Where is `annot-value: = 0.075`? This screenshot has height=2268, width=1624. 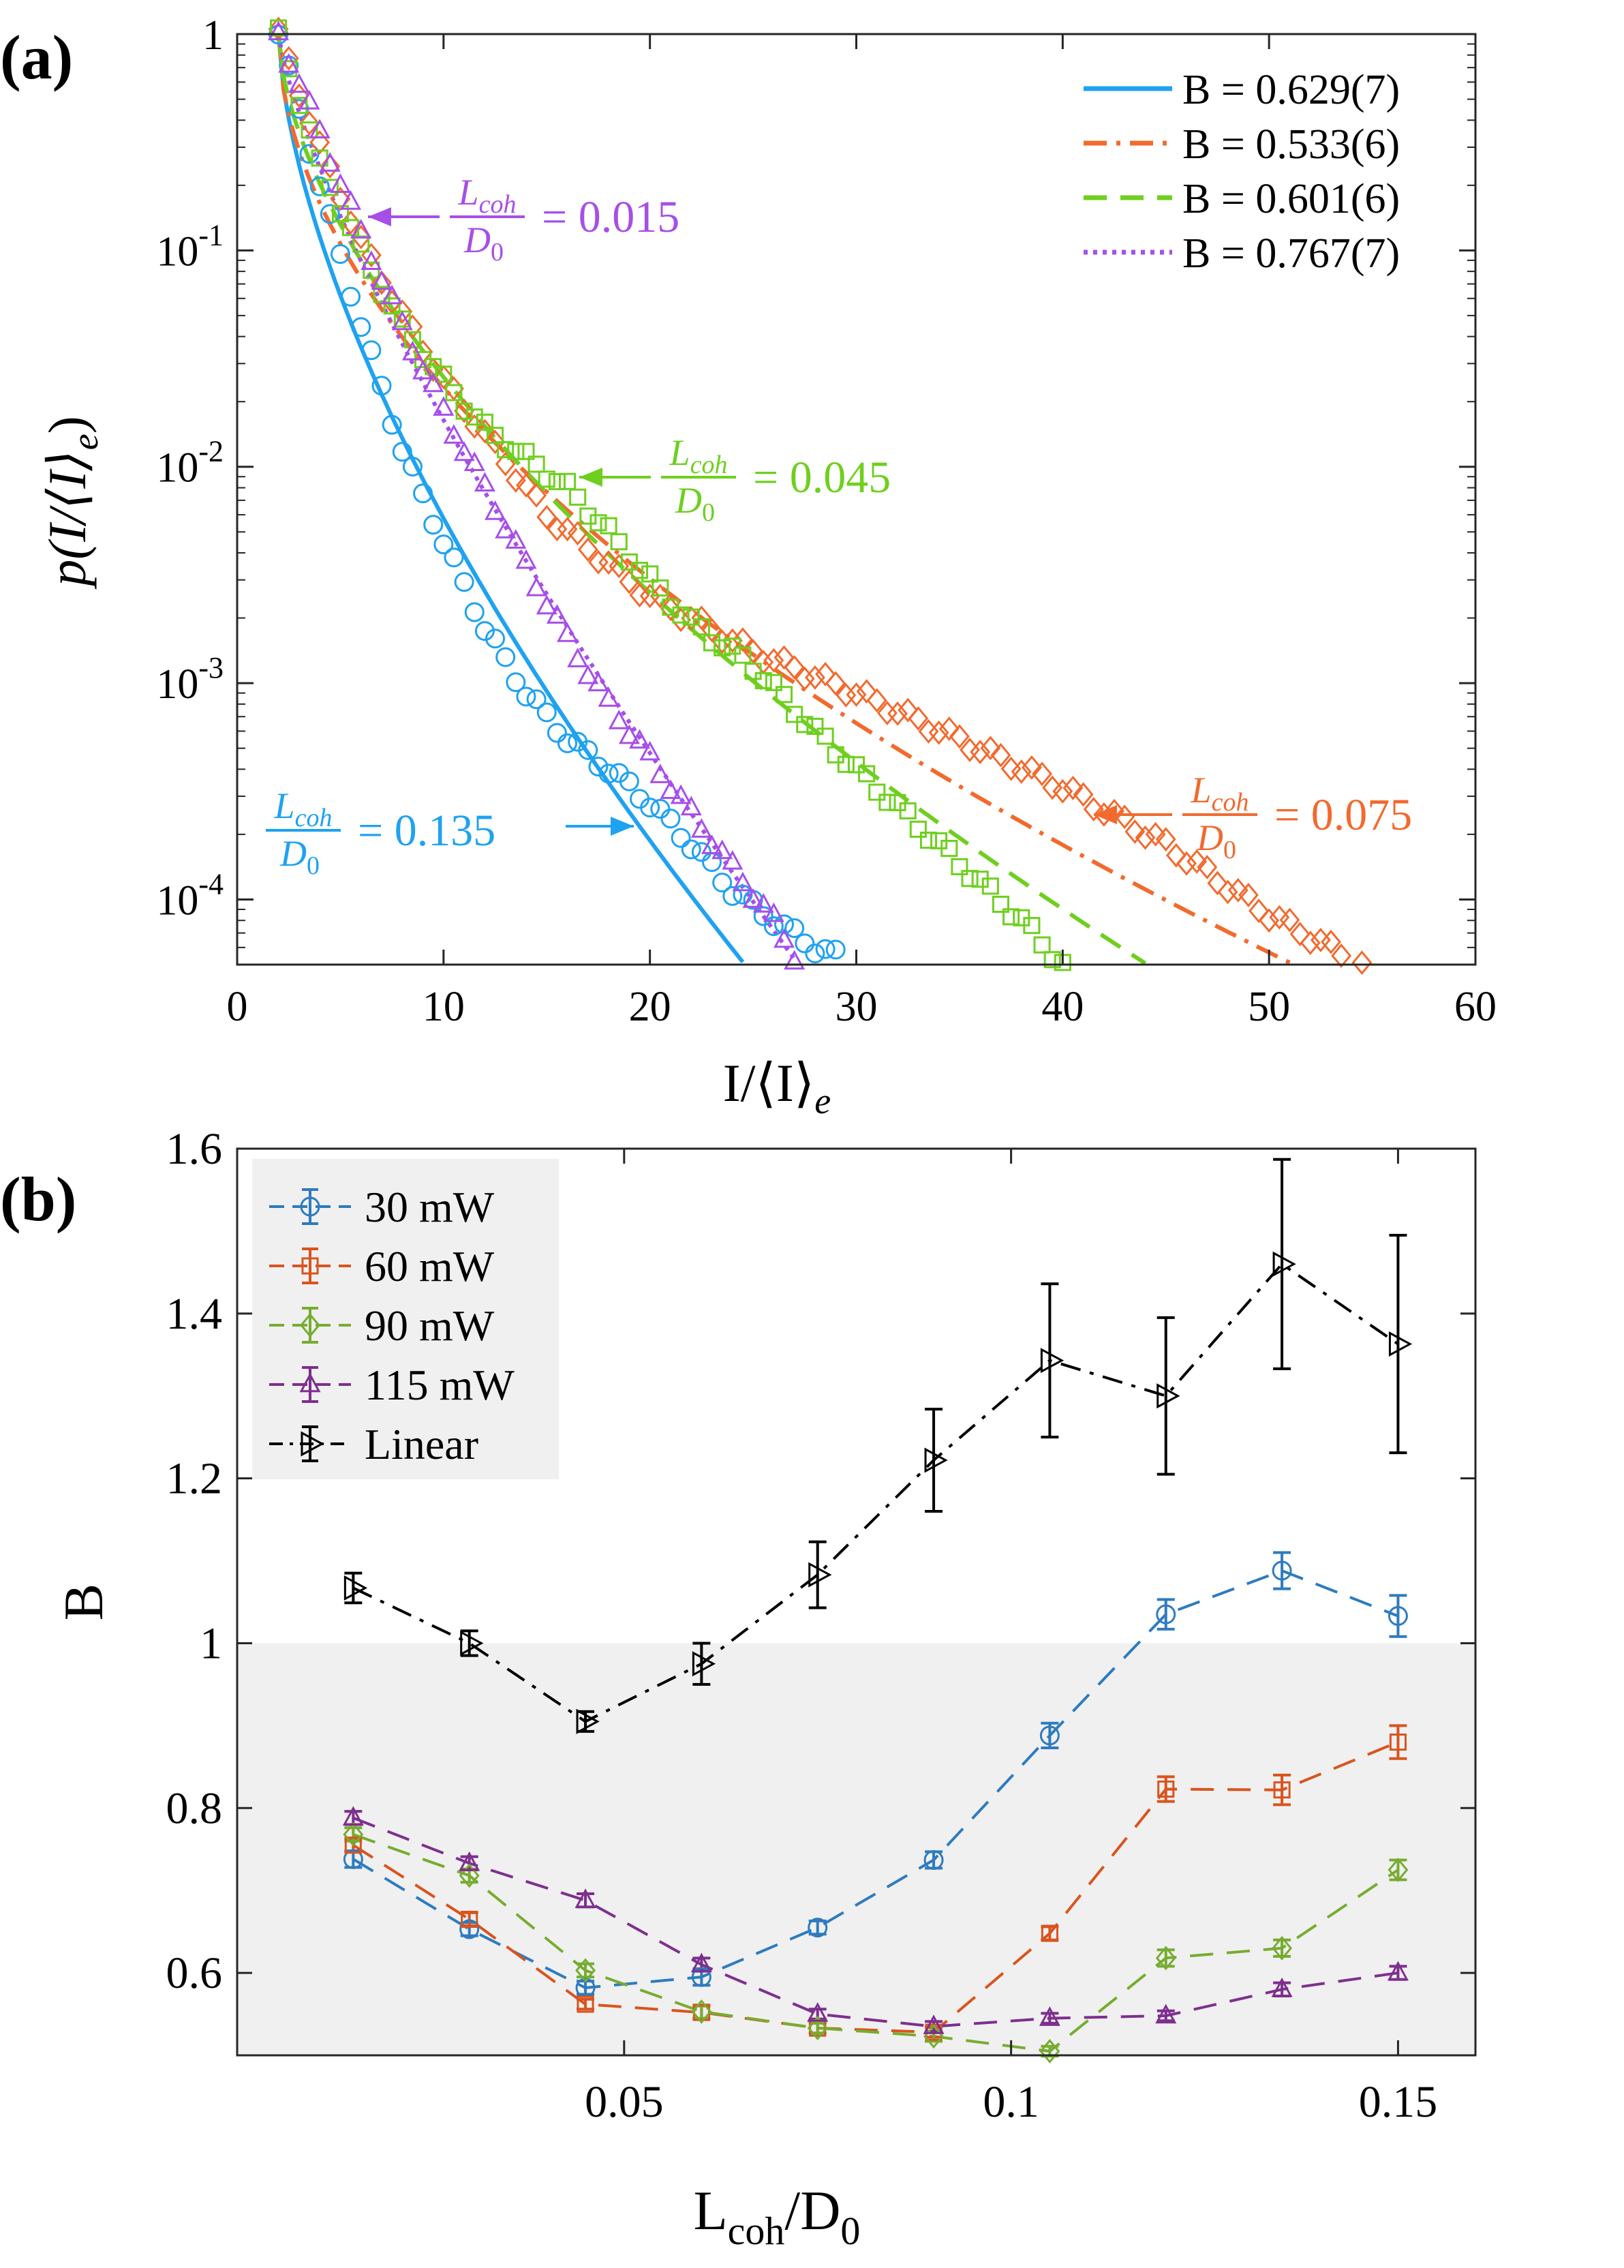
annot-value: = 0.075 is located at coordinates (1343, 815).